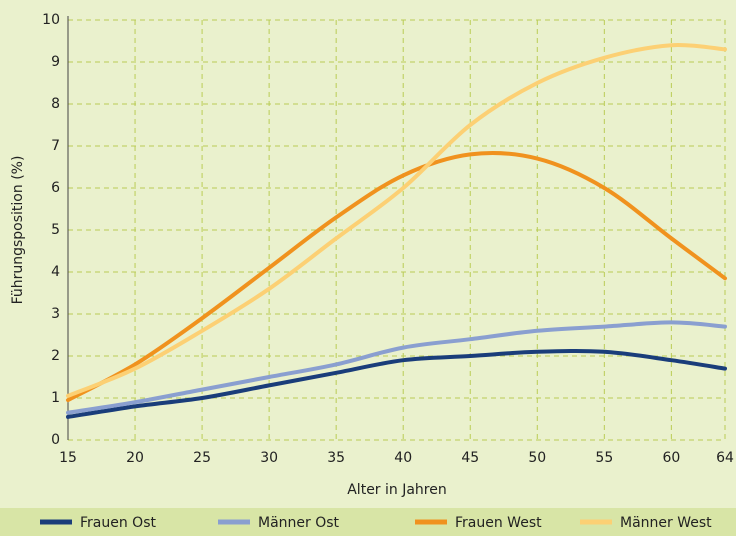  Describe the element at coordinates (299, 523) in the screenshot. I see `legend-label: Männer Ost` at that location.